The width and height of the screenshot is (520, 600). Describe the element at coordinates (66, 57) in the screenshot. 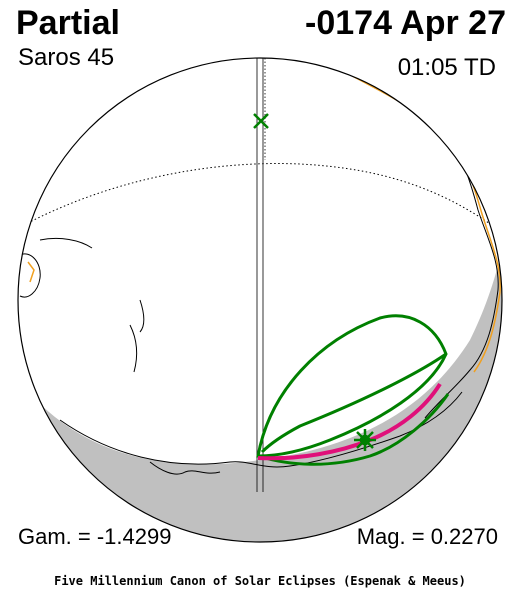

I see `saros-number: Saros 45` at that location.